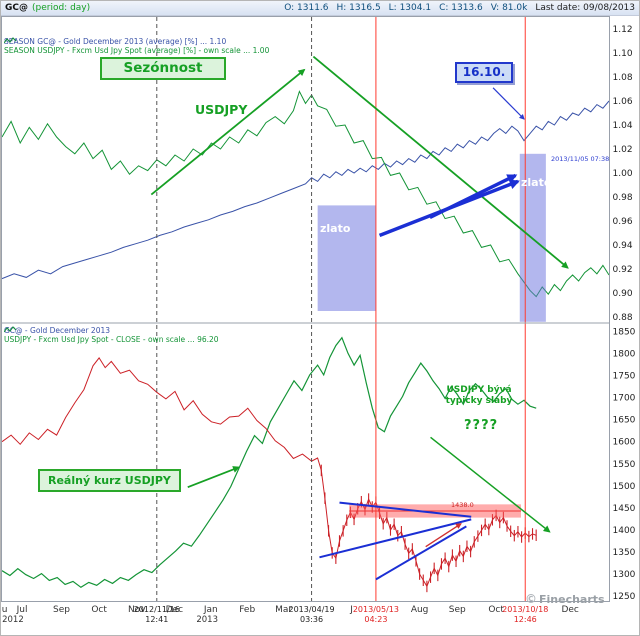 The image size is (640, 636). Describe the element at coordinates (525, 609) in the screenshot. I see `xlabel-date: 2013/10/18` at that location.